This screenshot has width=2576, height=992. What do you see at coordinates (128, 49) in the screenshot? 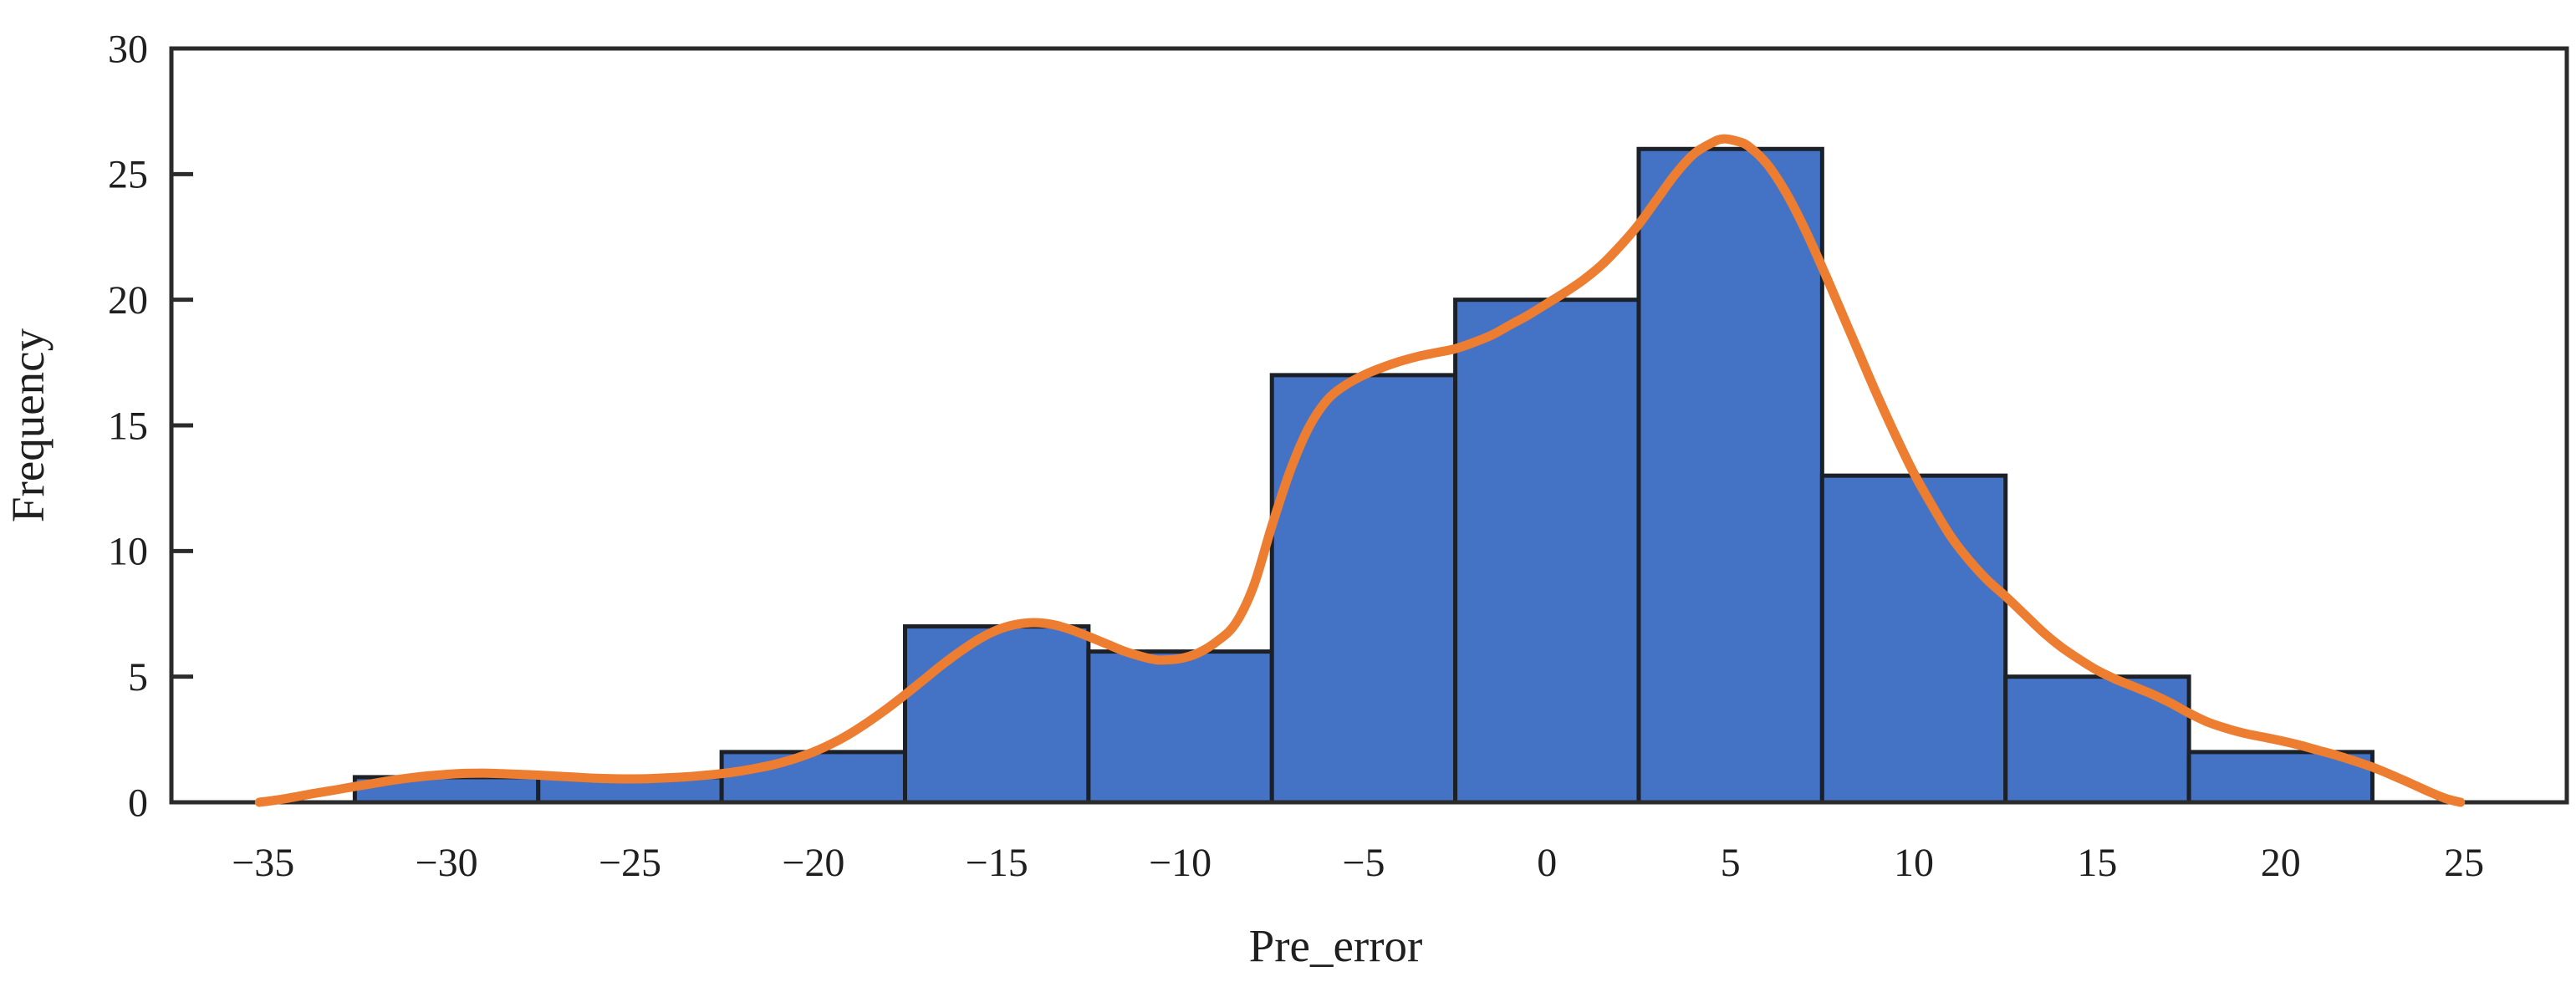
I see `y-tick-label: 30` at bounding box center [128, 49].